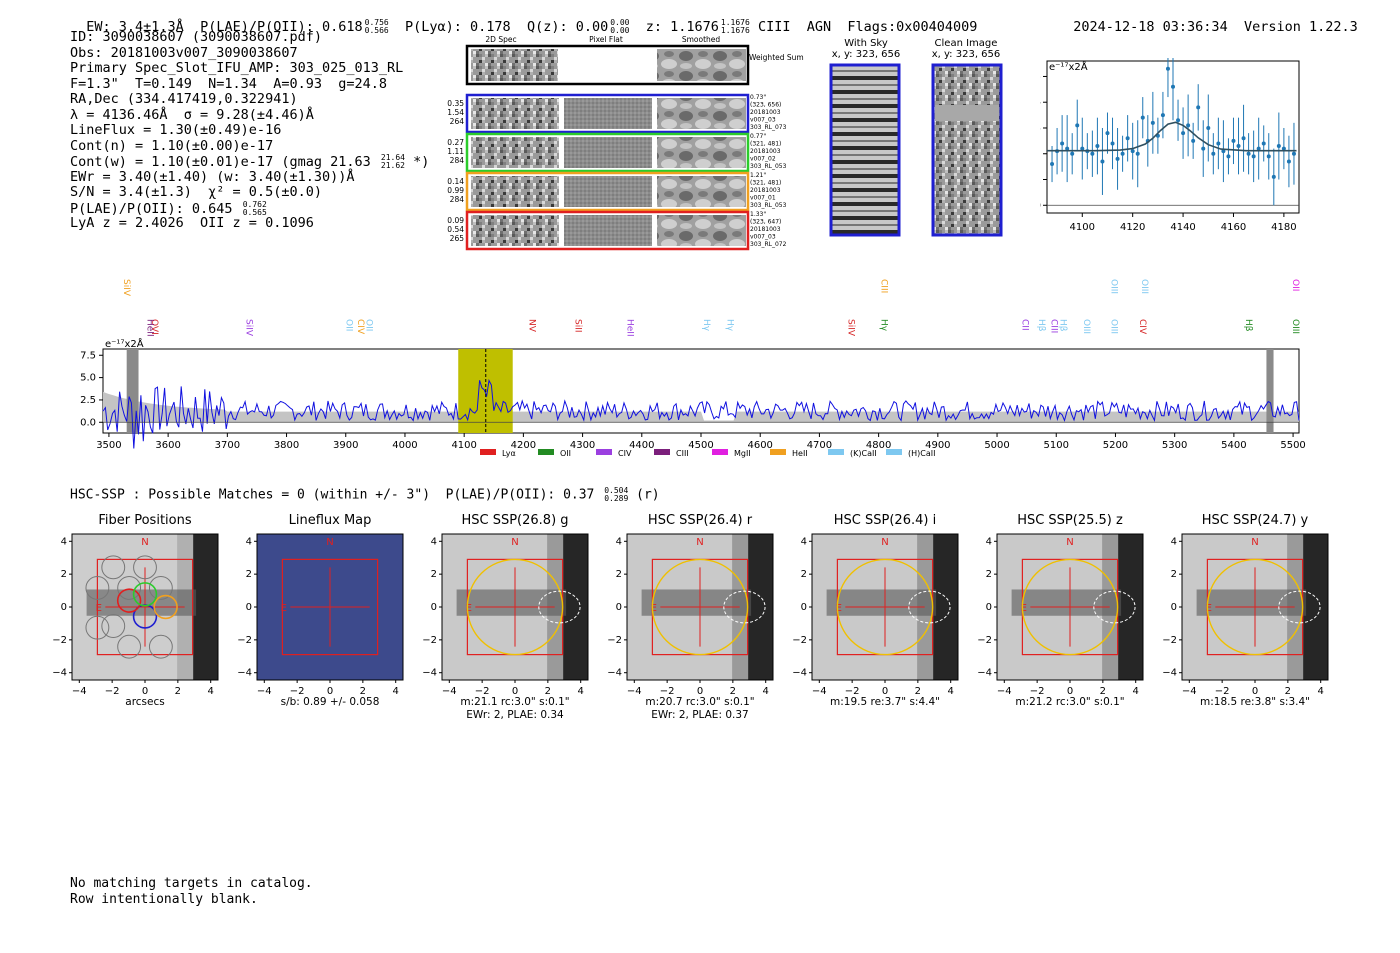 This screenshot has width=1400, height=953. What do you see at coordinates (345, 445) in the screenshot?
I see `spectrum-xtick-label: 3900` at bounding box center [345, 445].